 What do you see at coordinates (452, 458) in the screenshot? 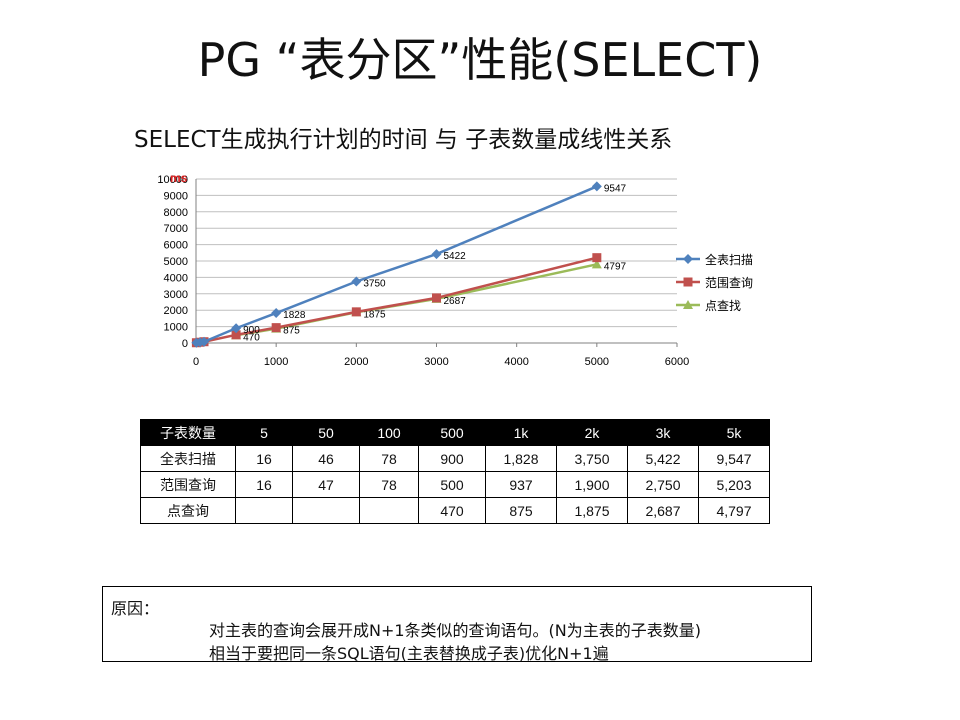
I see `table-cell: 900` at bounding box center [452, 458].